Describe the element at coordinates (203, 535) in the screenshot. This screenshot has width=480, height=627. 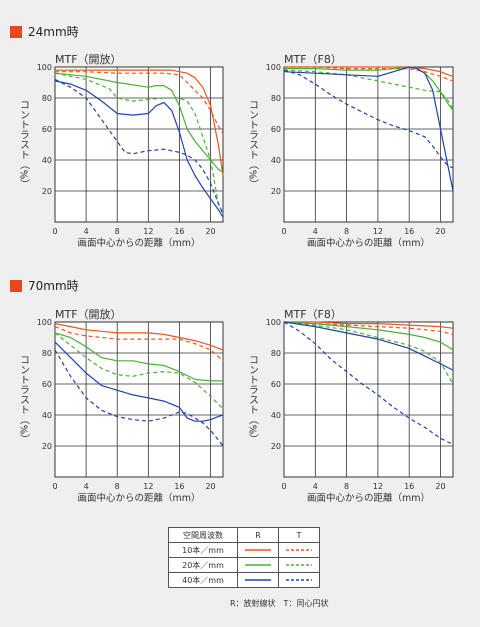
I see `legend-header-freq: 空間周波数` at that location.